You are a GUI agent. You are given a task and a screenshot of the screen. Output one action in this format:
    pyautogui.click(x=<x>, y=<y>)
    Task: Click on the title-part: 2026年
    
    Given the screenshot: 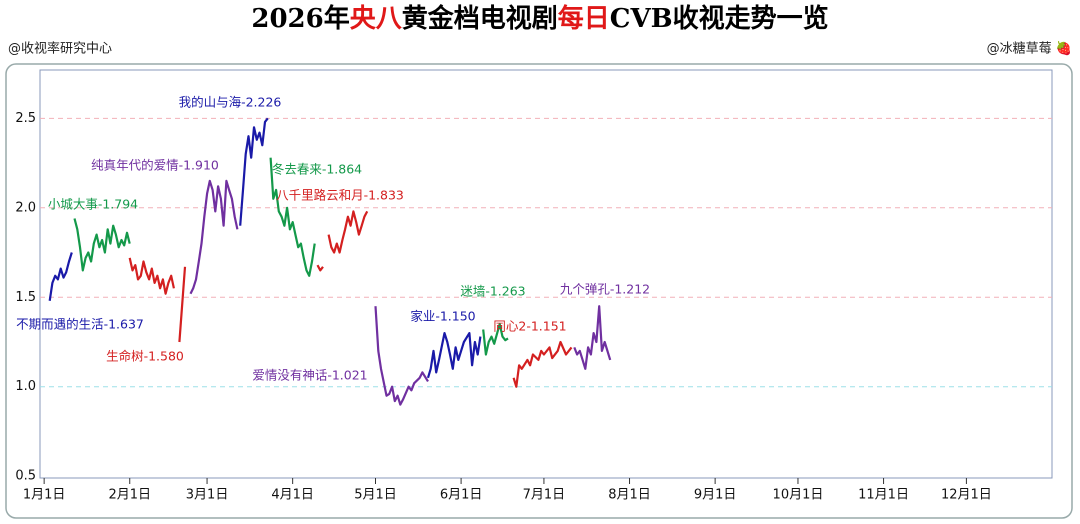 What is the action you would take?
    pyautogui.click(x=300, y=18)
    